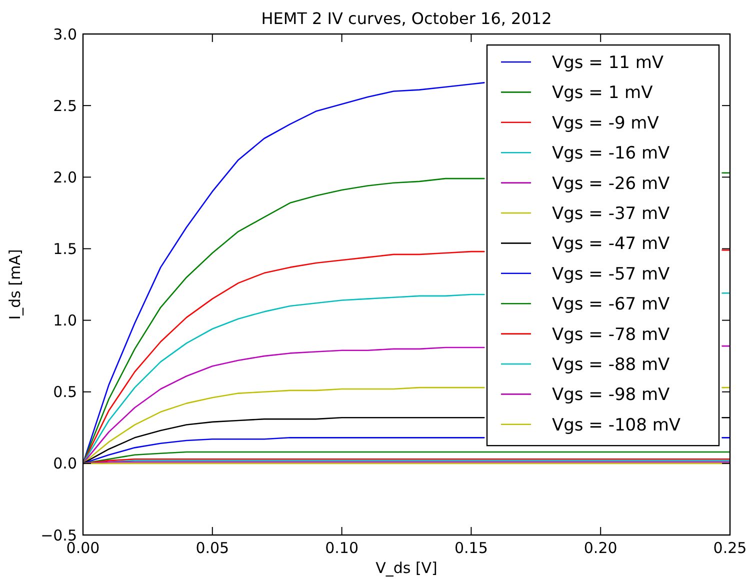 This screenshot has height=579, width=746. What do you see at coordinates (65, 321) in the screenshot?
I see `y-tick-label: 1.0` at bounding box center [65, 321].